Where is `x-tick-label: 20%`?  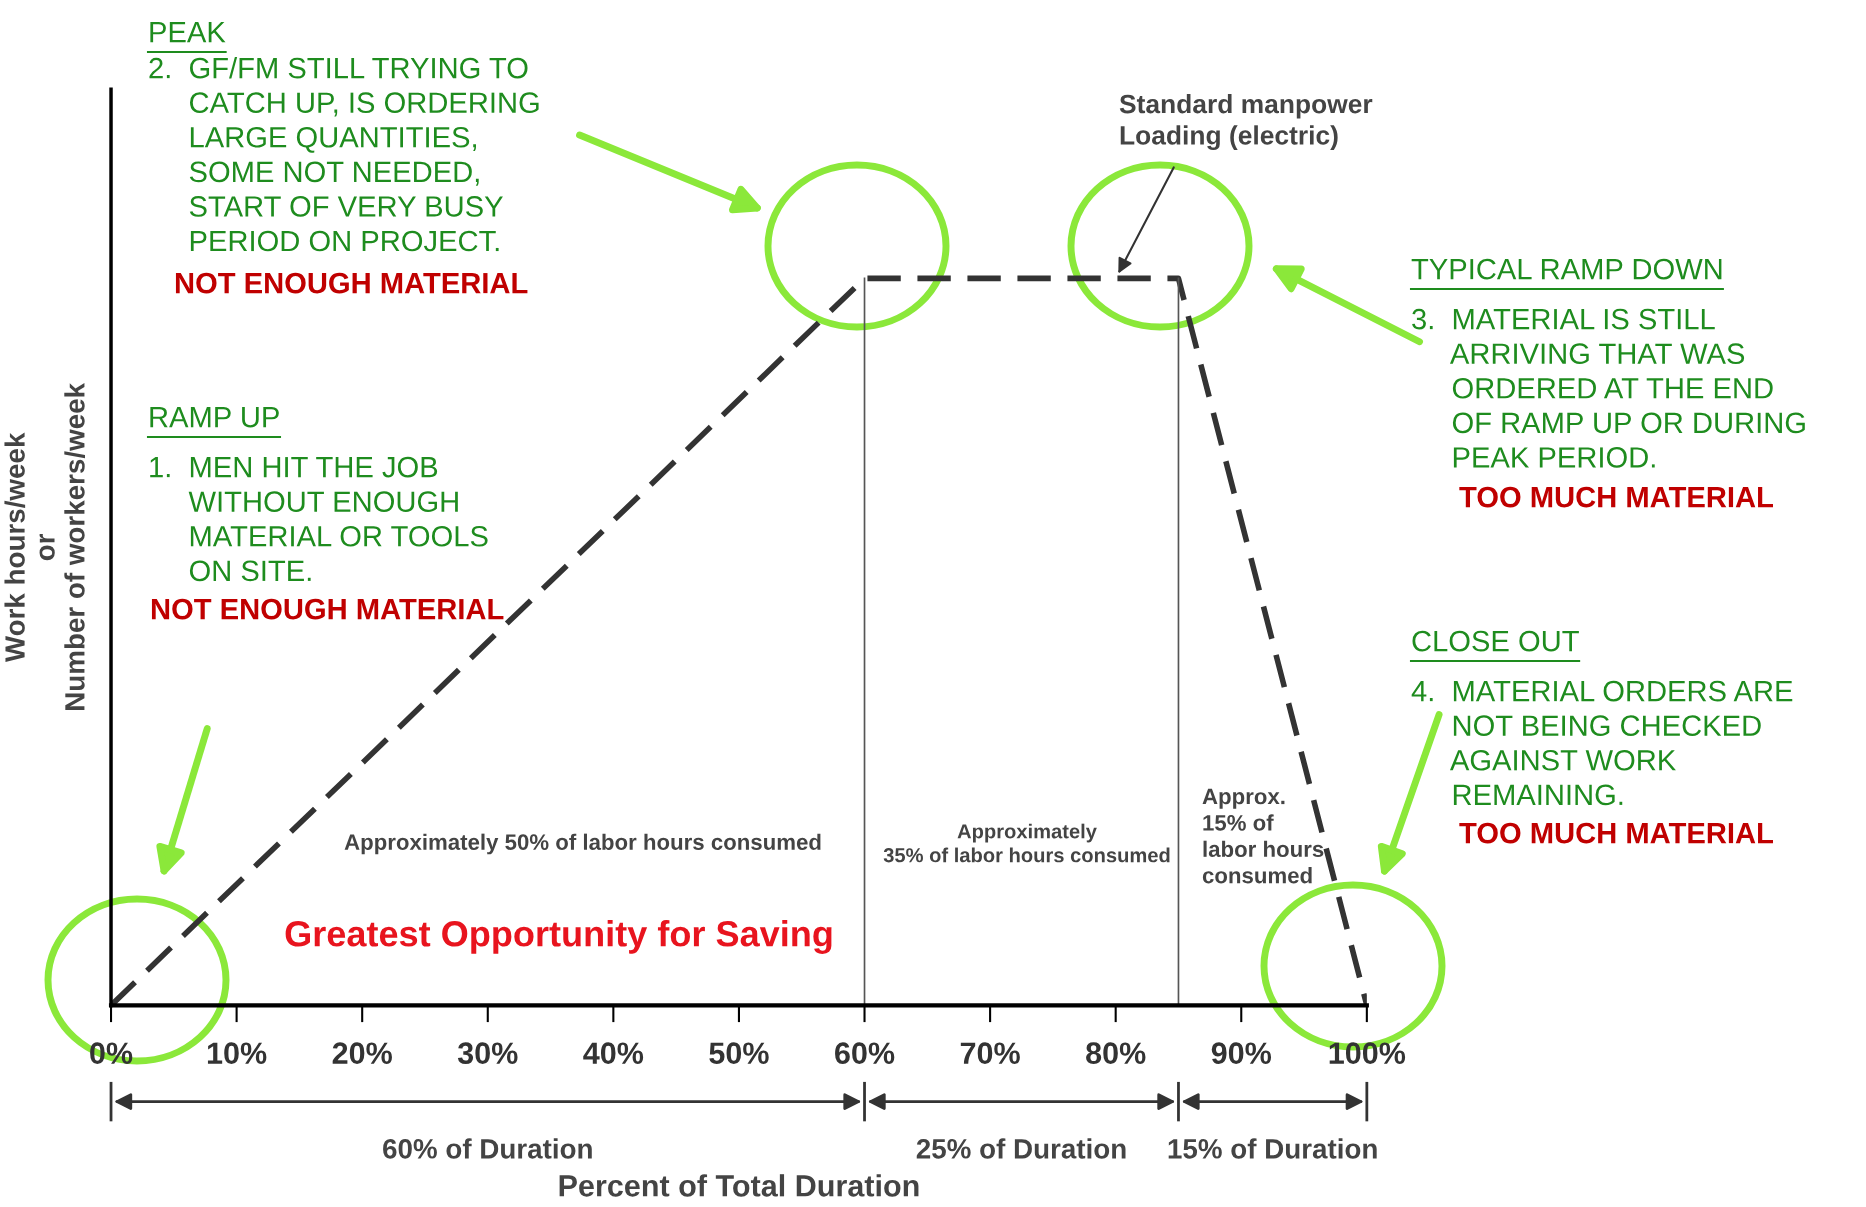 x-tick-label: 20% is located at coordinates (362, 1053).